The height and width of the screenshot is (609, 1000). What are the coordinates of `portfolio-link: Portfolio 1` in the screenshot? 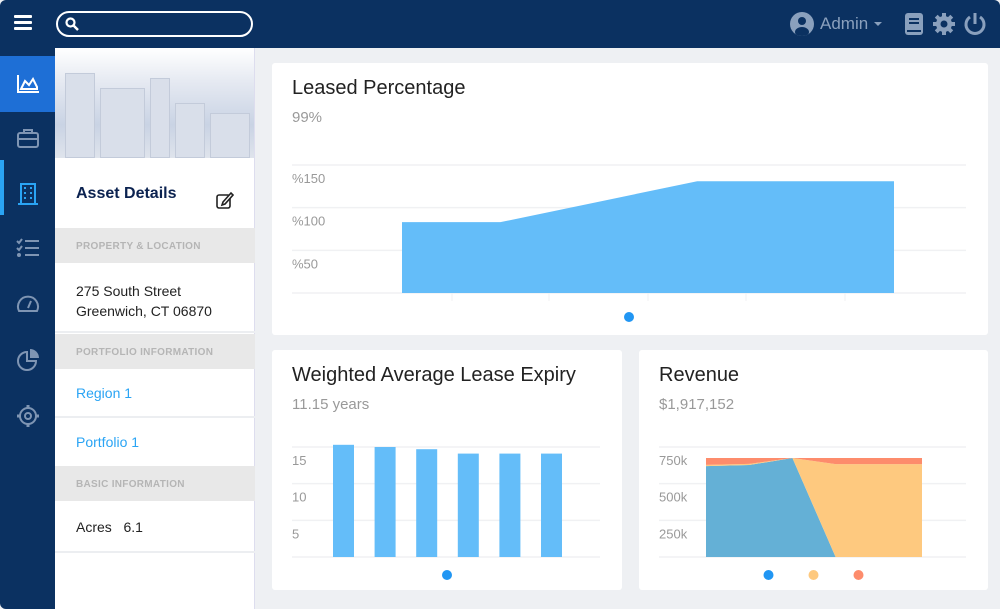 It's located at (108, 442).